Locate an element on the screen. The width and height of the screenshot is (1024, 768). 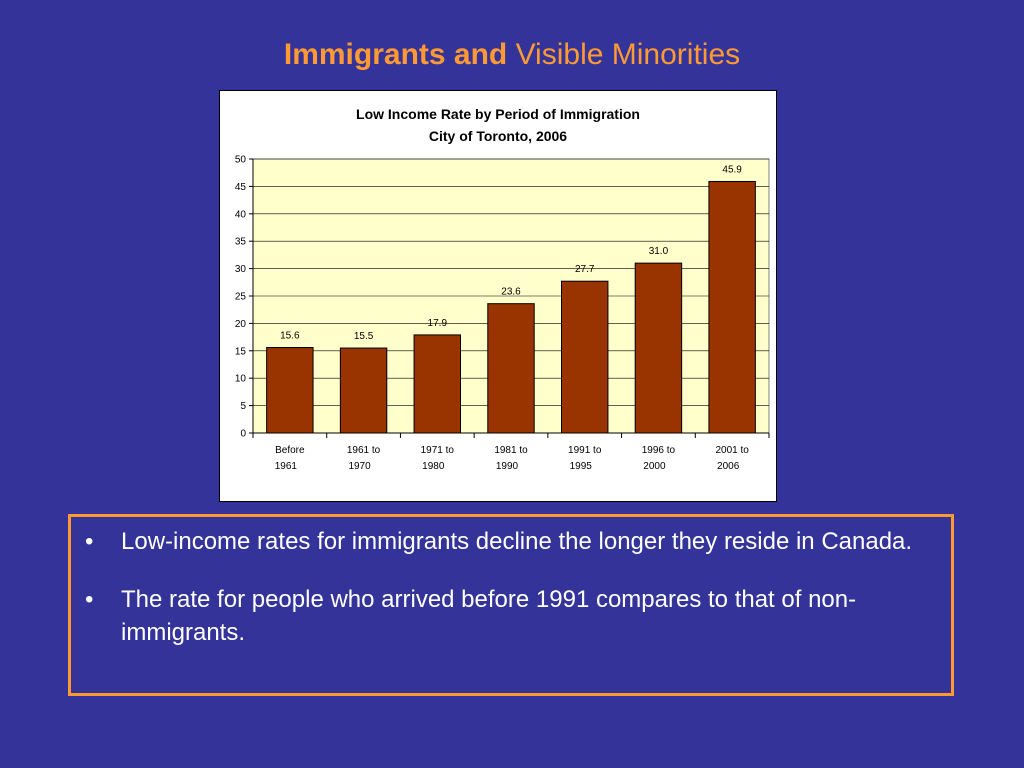
x-tick-label: 1991 to is located at coordinates (585, 450).